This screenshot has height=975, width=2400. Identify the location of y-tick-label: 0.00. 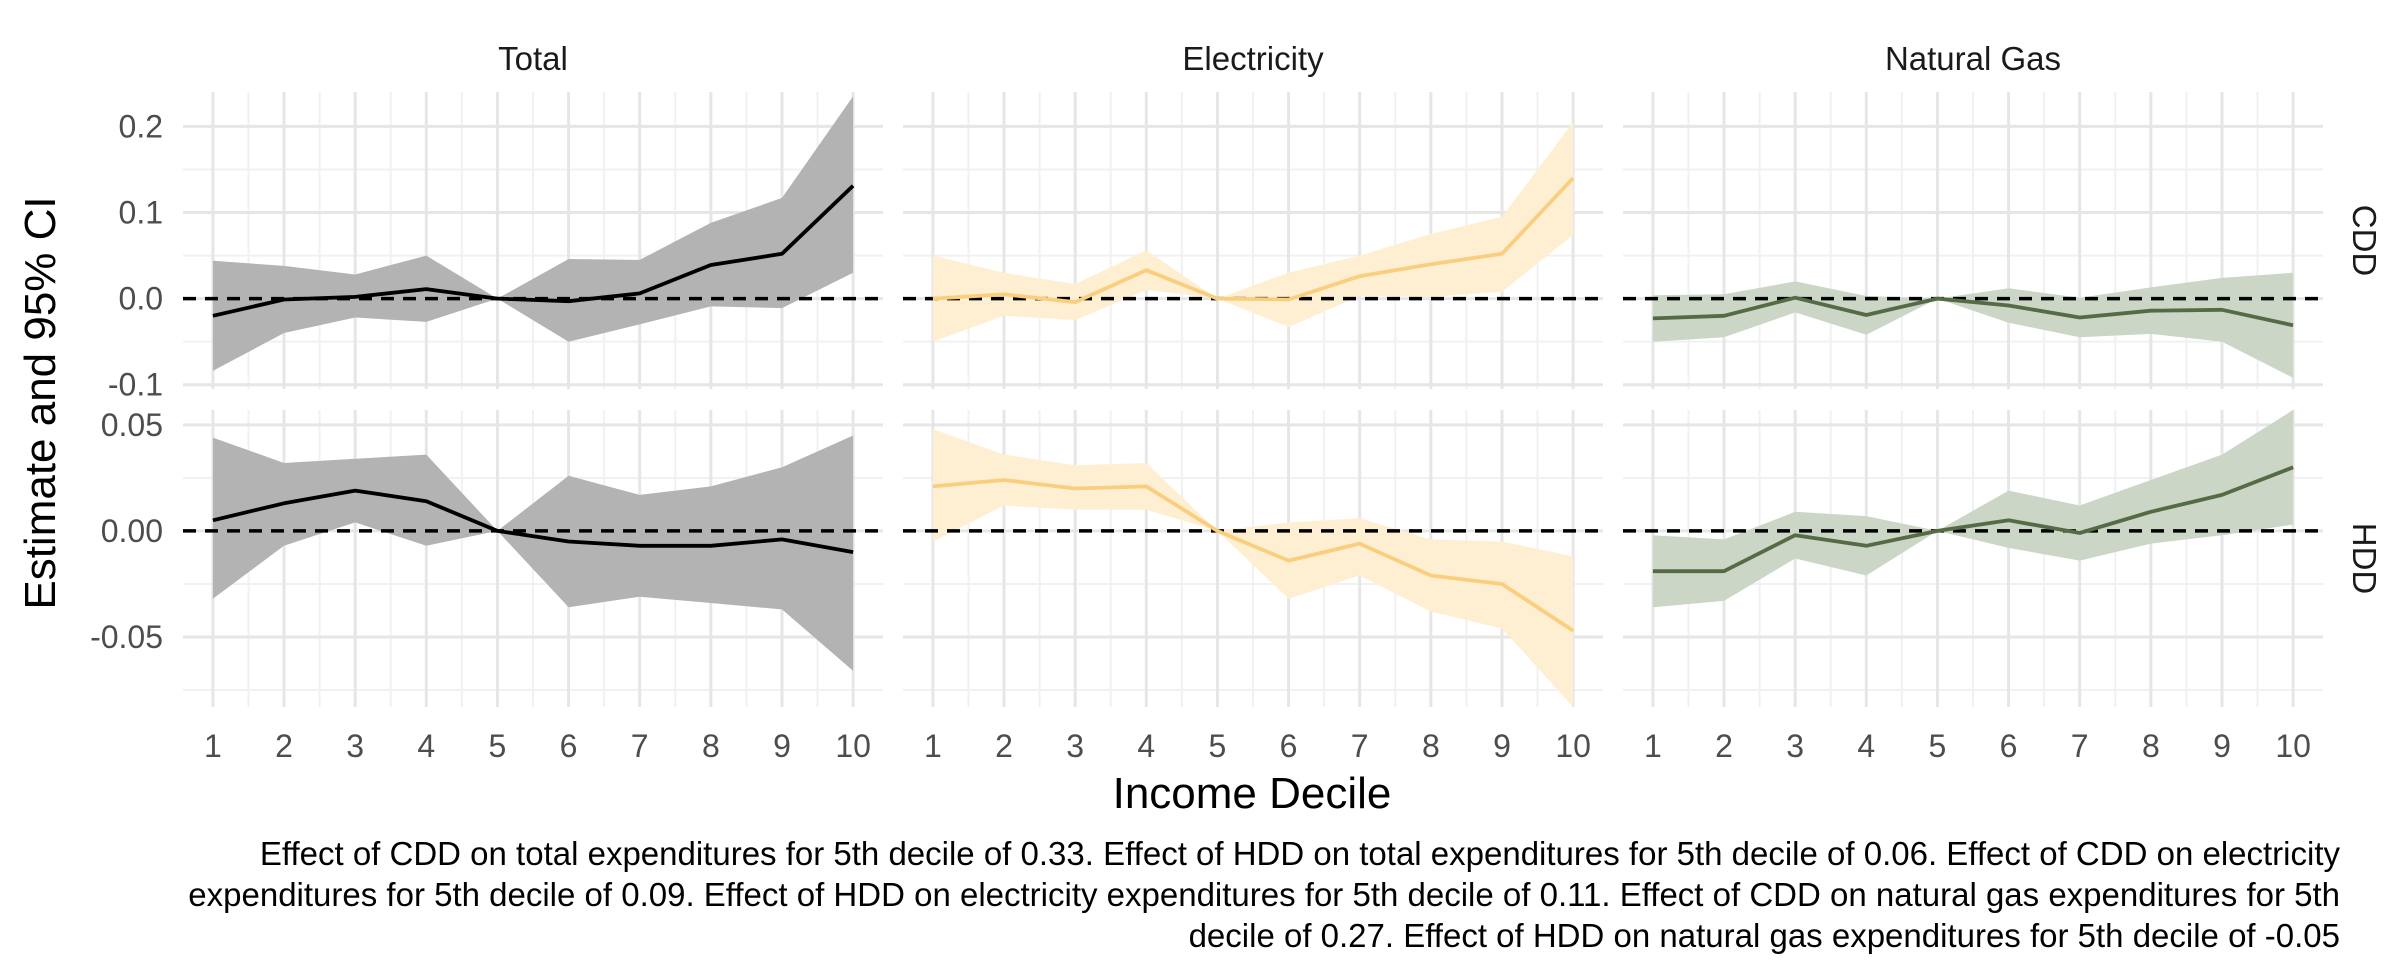
(132, 531).